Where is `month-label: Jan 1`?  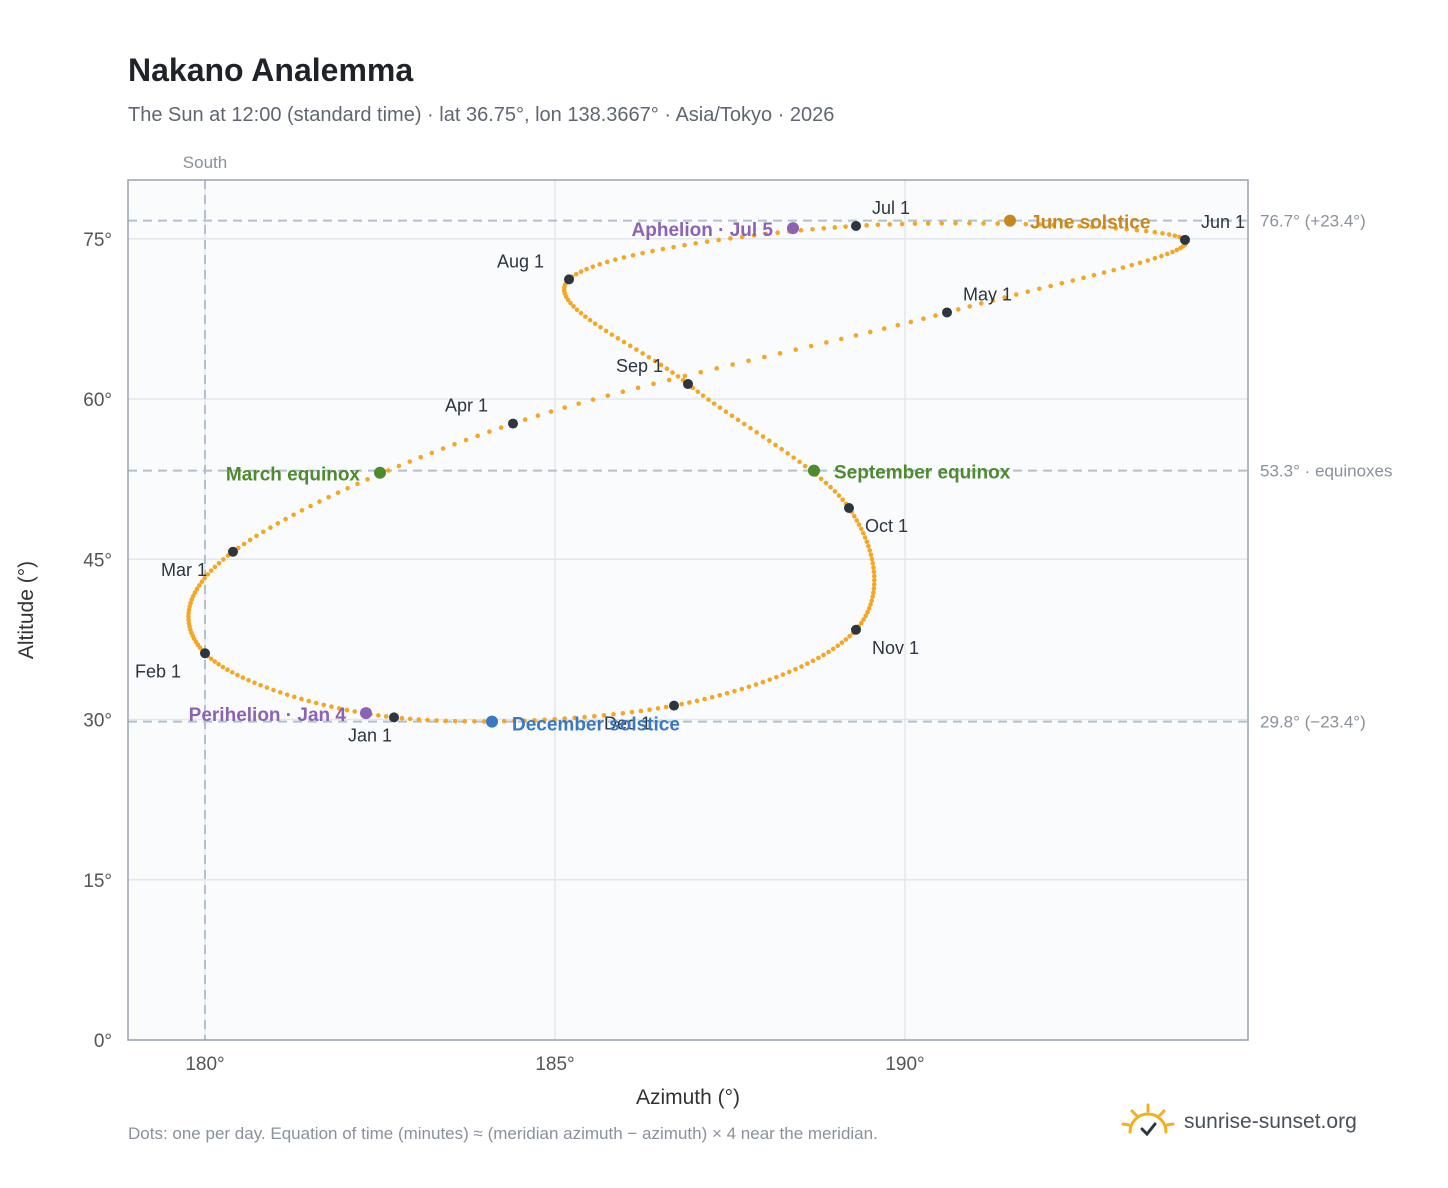
month-label: Jan 1 is located at coordinates (370, 735).